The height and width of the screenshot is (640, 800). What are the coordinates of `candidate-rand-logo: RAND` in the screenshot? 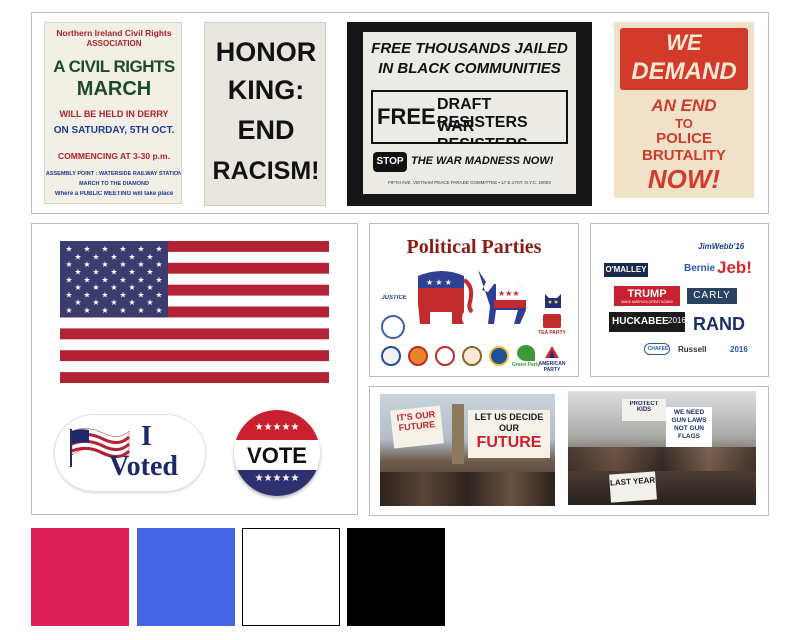 It's located at (719, 324).